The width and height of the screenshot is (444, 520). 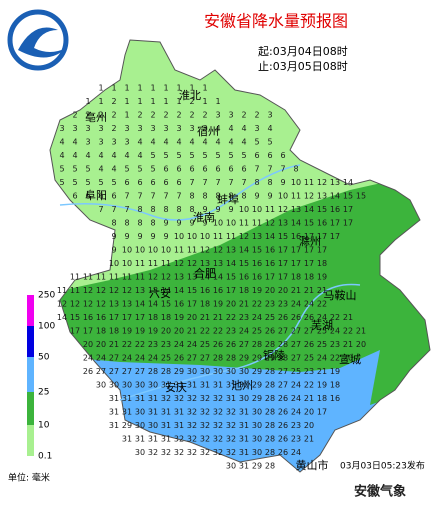 What do you see at coordinates (348, 358) in the screenshot?
I see `grid-value: 20` at bounding box center [348, 358].